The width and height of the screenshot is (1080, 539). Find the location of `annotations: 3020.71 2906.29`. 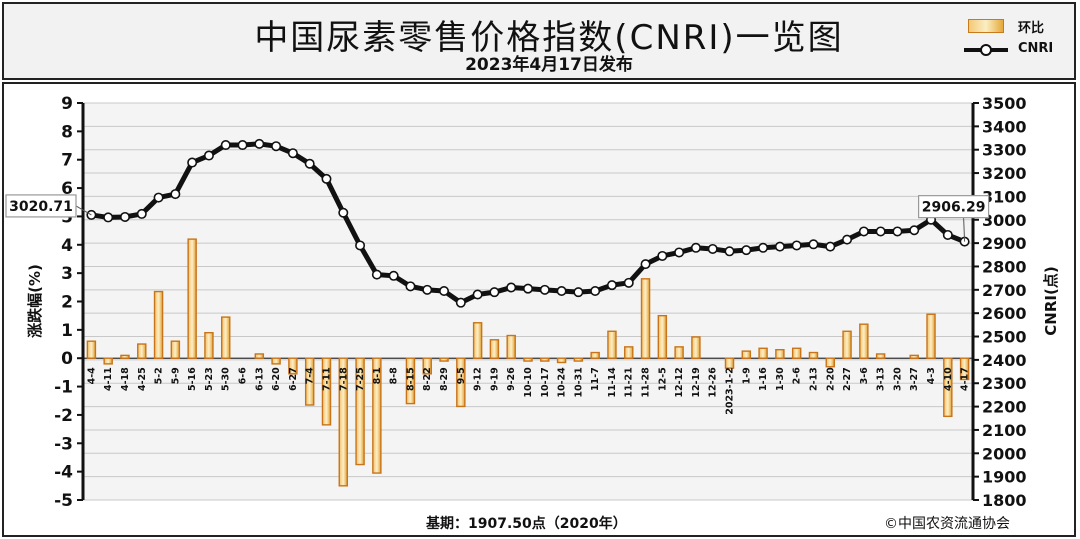

annotations: 3020.71 2906.29 is located at coordinates (497, 218).